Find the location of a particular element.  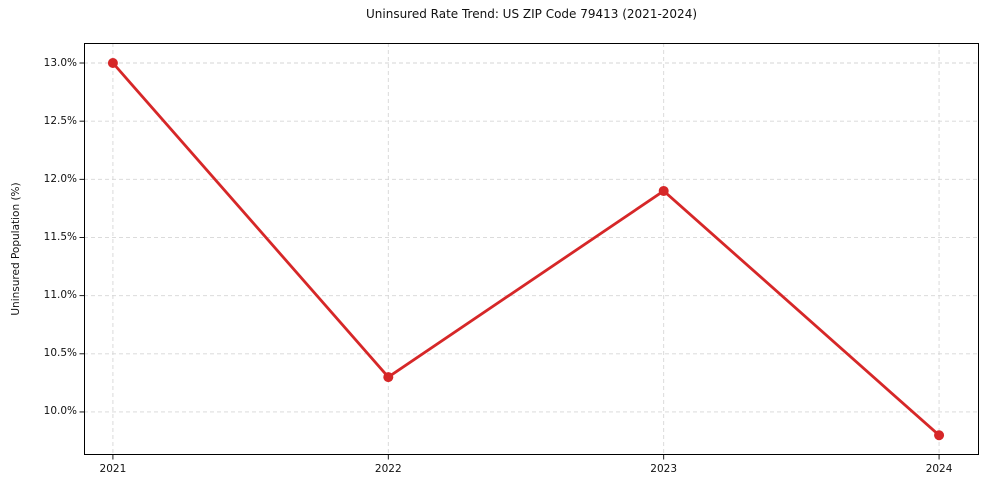

y-tick-label: 12.5% is located at coordinates (60, 120).